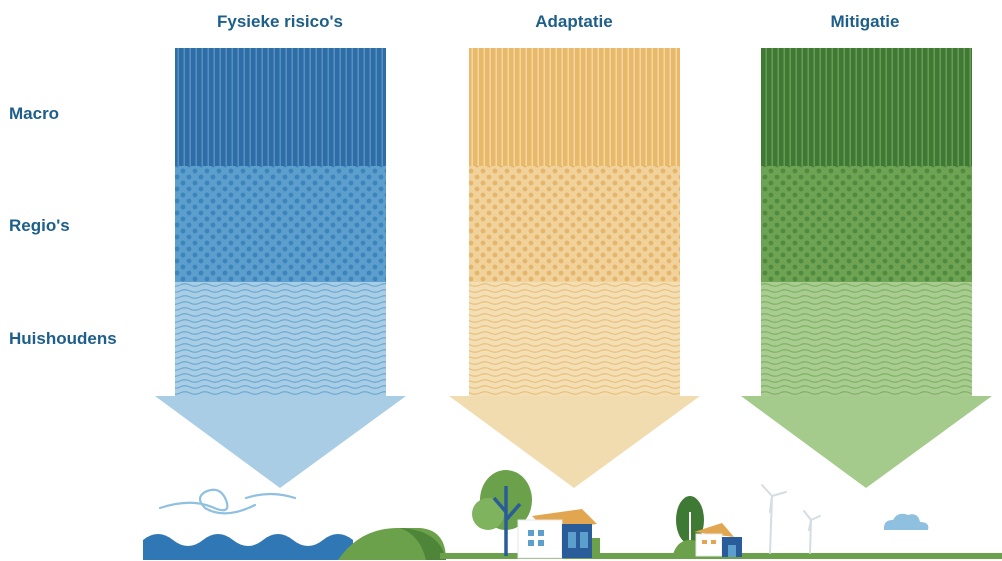  I want to click on arrow-mitigatie-huishoudens-band, so click(866, 339).